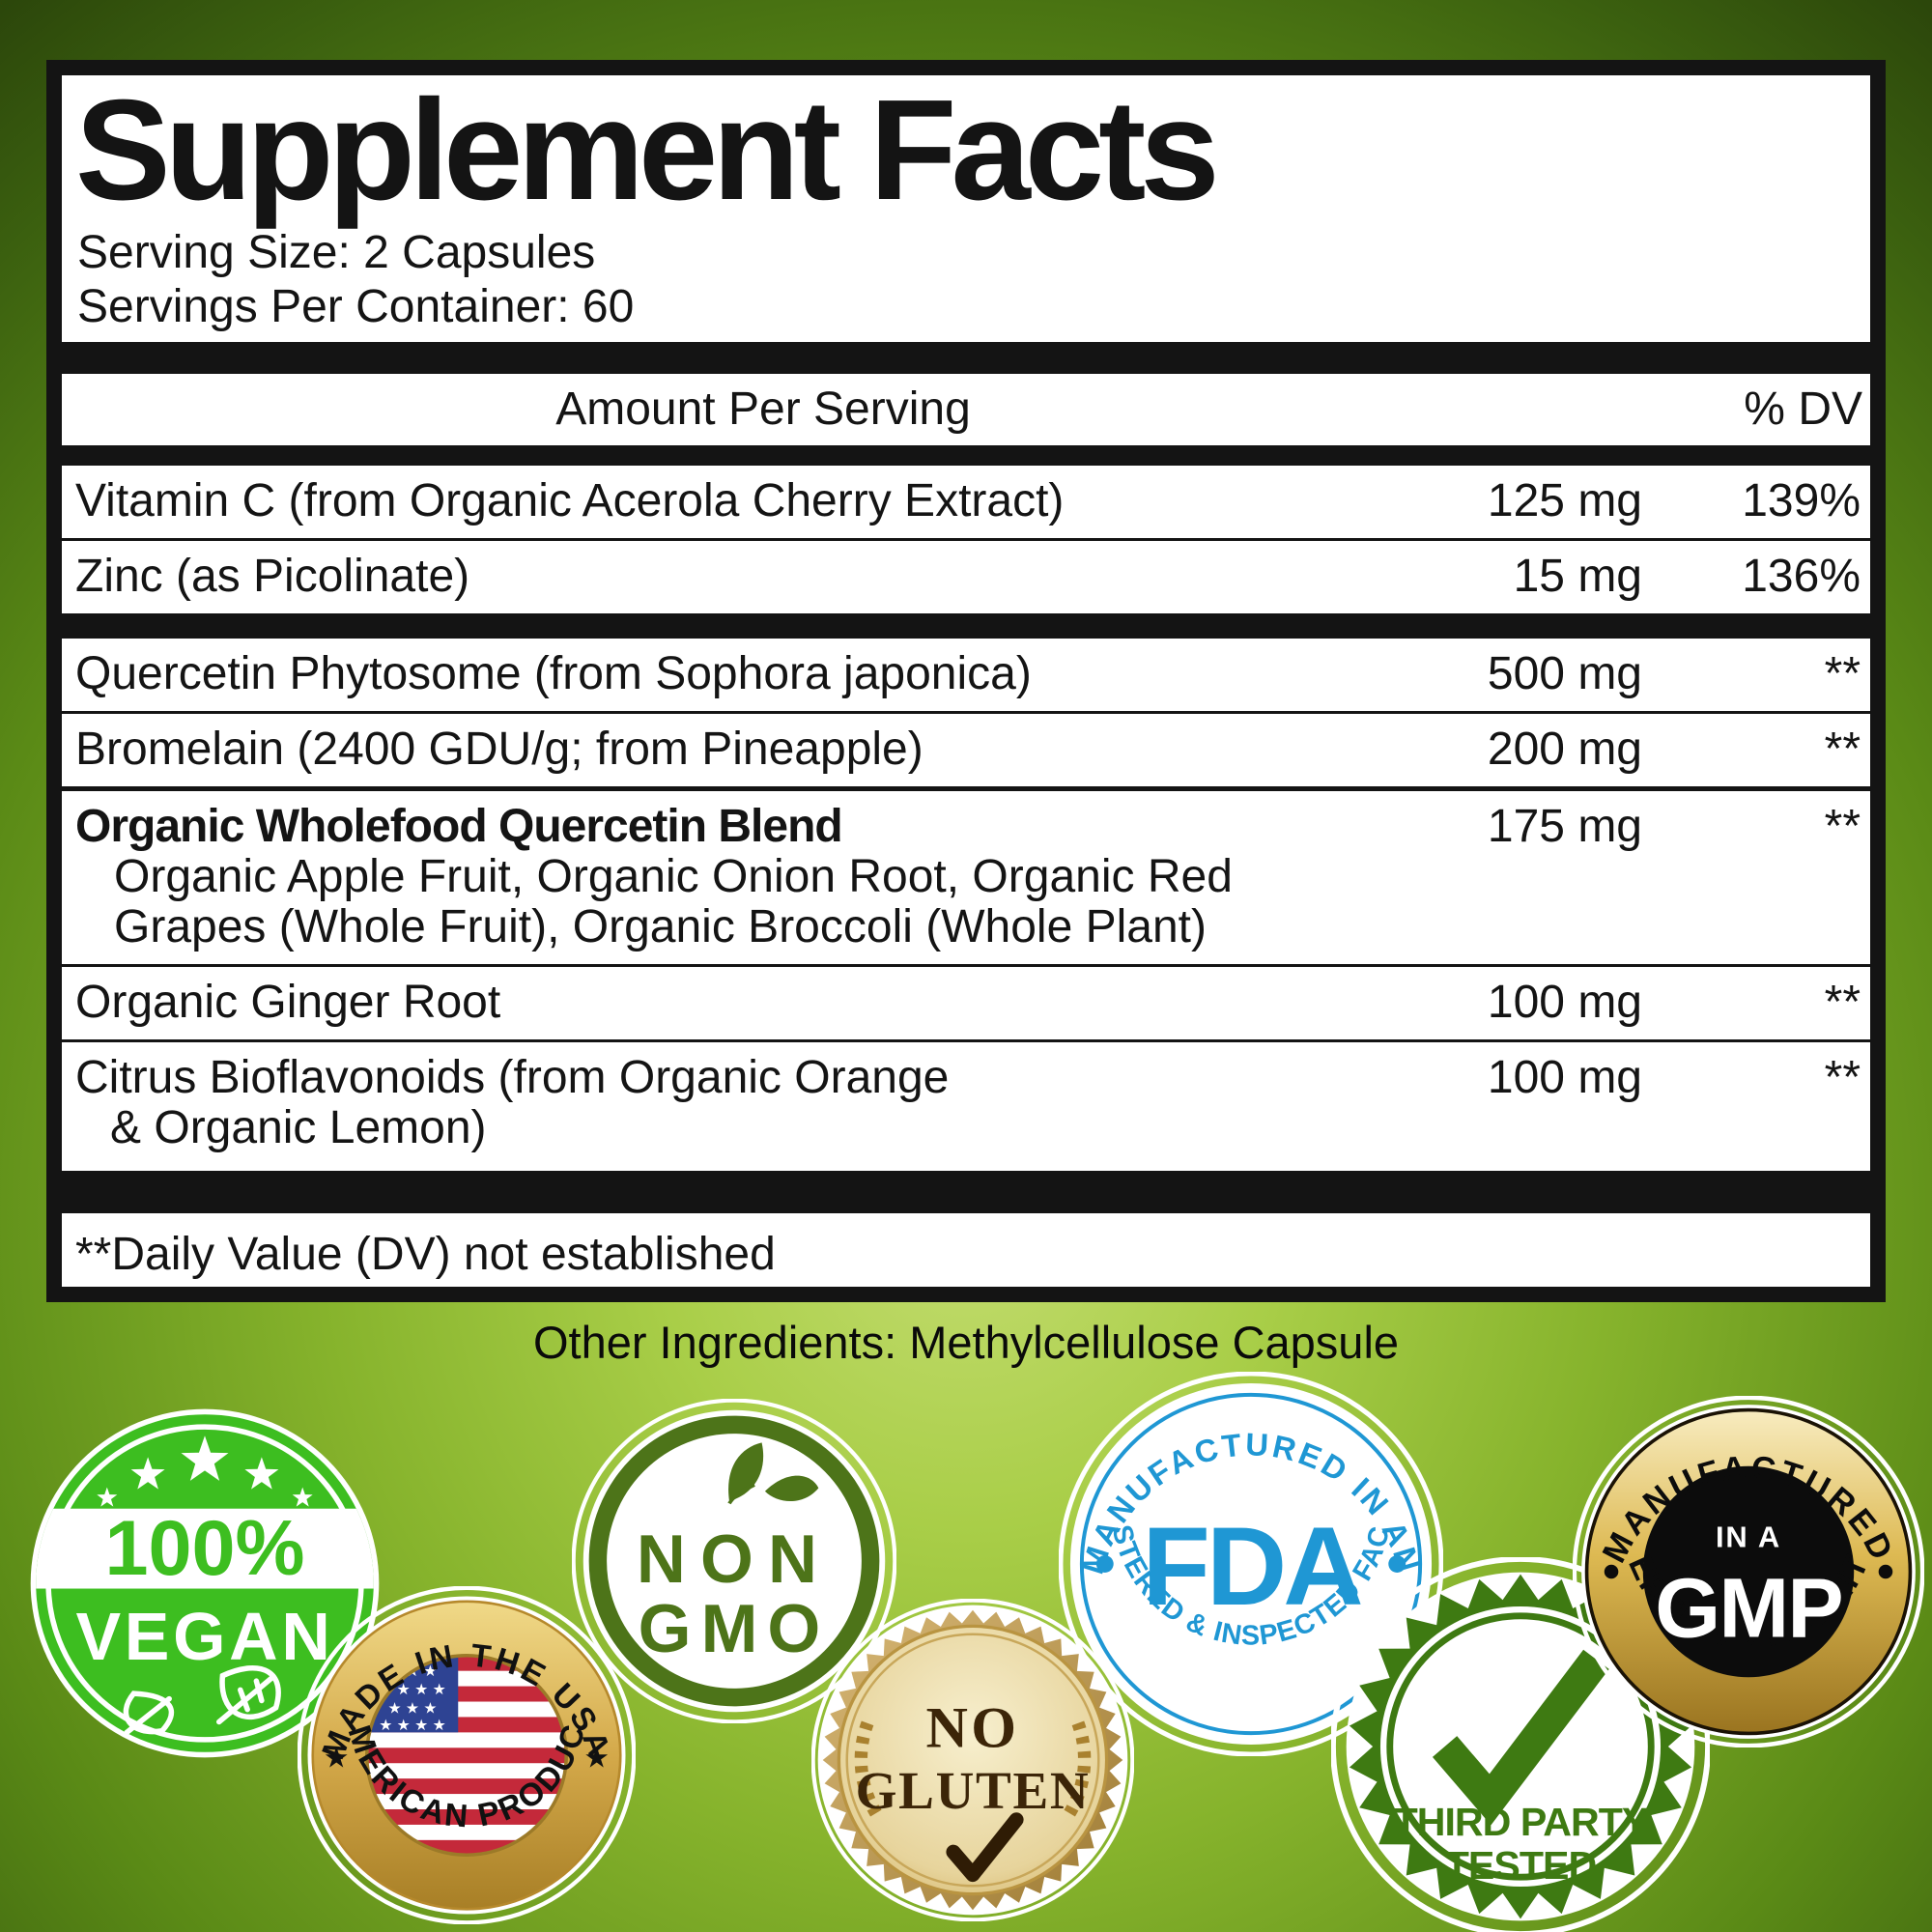 This screenshot has width=1932, height=1932. I want to click on gmp-center-small: IN A, so click(1748, 1537).